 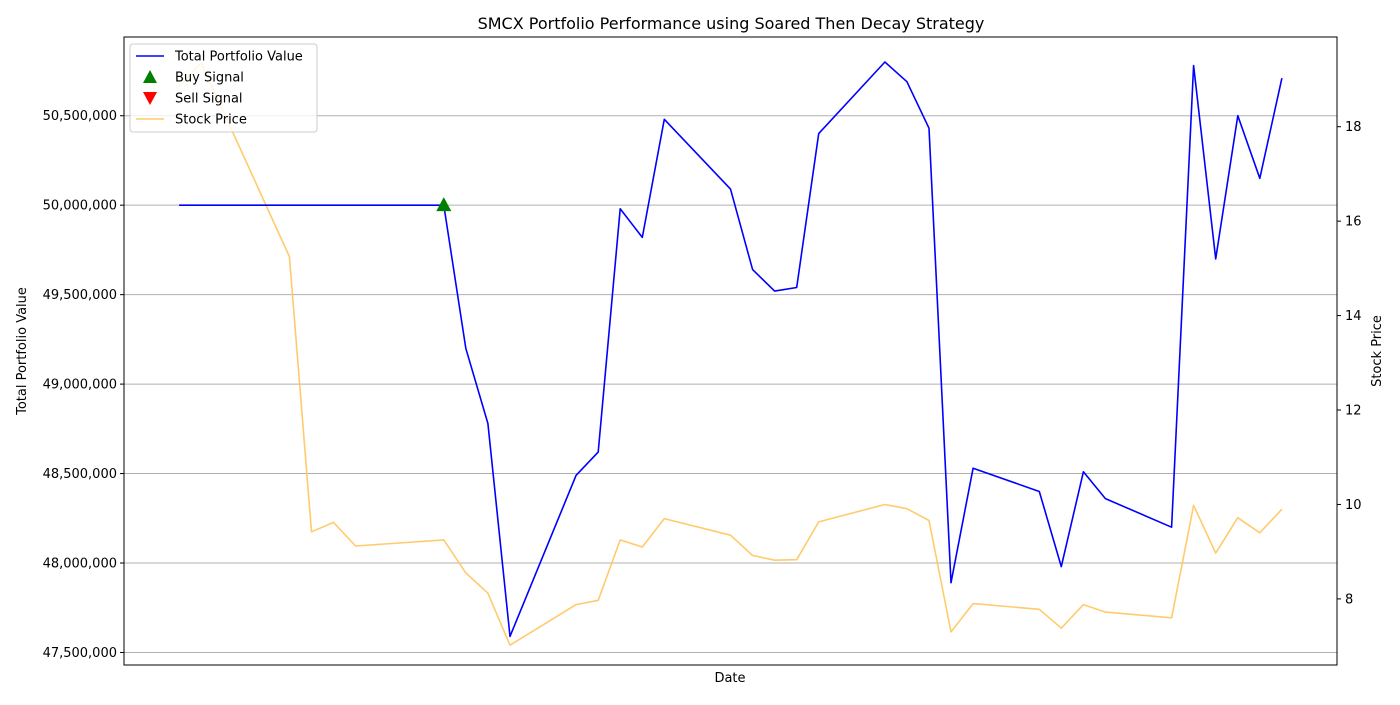 I want to click on legend-label-sell-signal: Sell Signal, so click(x=209, y=99).